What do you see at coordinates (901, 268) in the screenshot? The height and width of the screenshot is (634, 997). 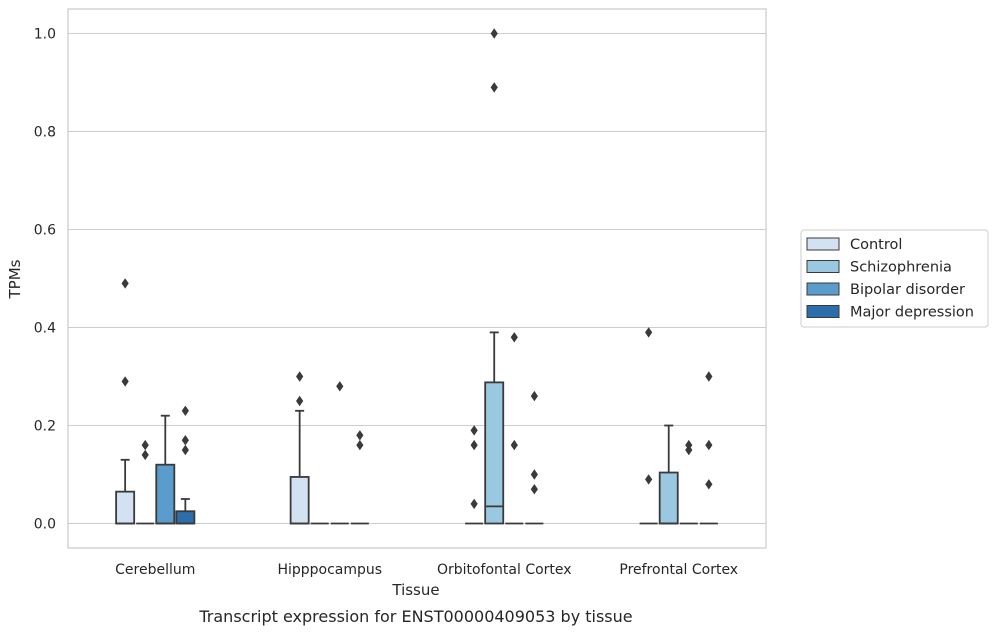 I see `legend-entry: Schizophrenia` at bounding box center [901, 268].